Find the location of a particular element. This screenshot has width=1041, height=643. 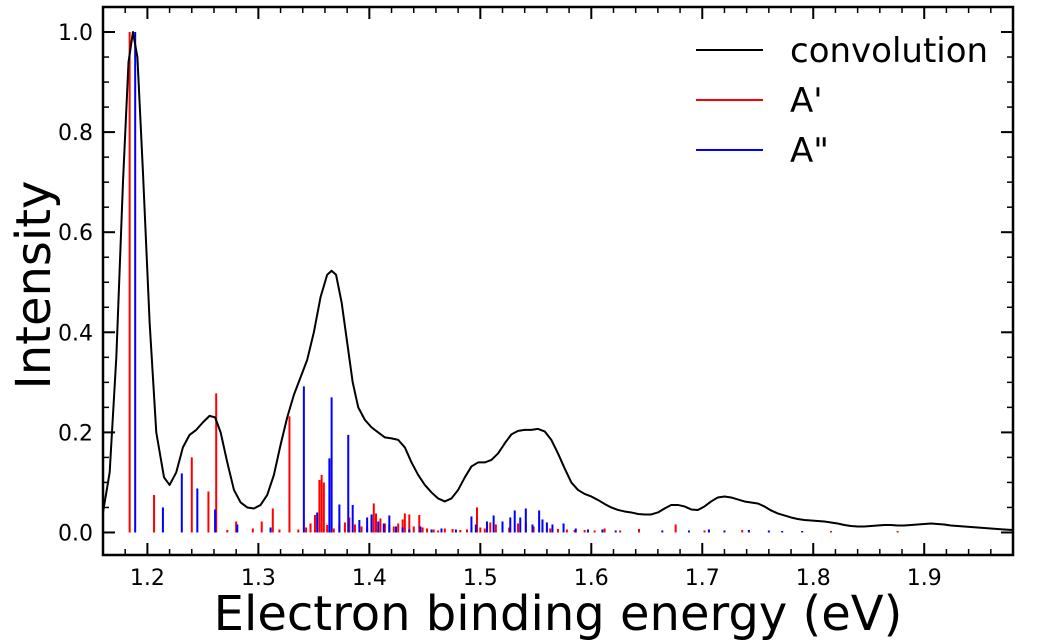

x-tick-label: 1.9 is located at coordinates (924, 578).